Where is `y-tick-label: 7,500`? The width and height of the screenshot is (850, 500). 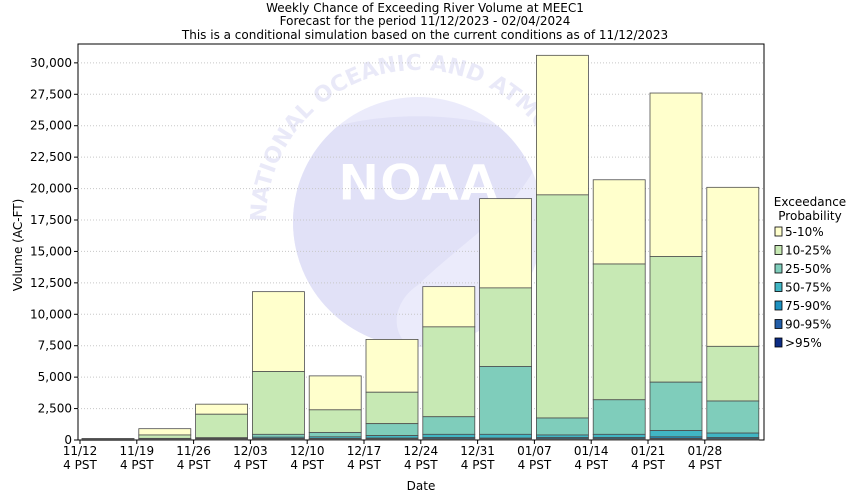
y-tick-label: 7,500 is located at coordinates (55, 346).